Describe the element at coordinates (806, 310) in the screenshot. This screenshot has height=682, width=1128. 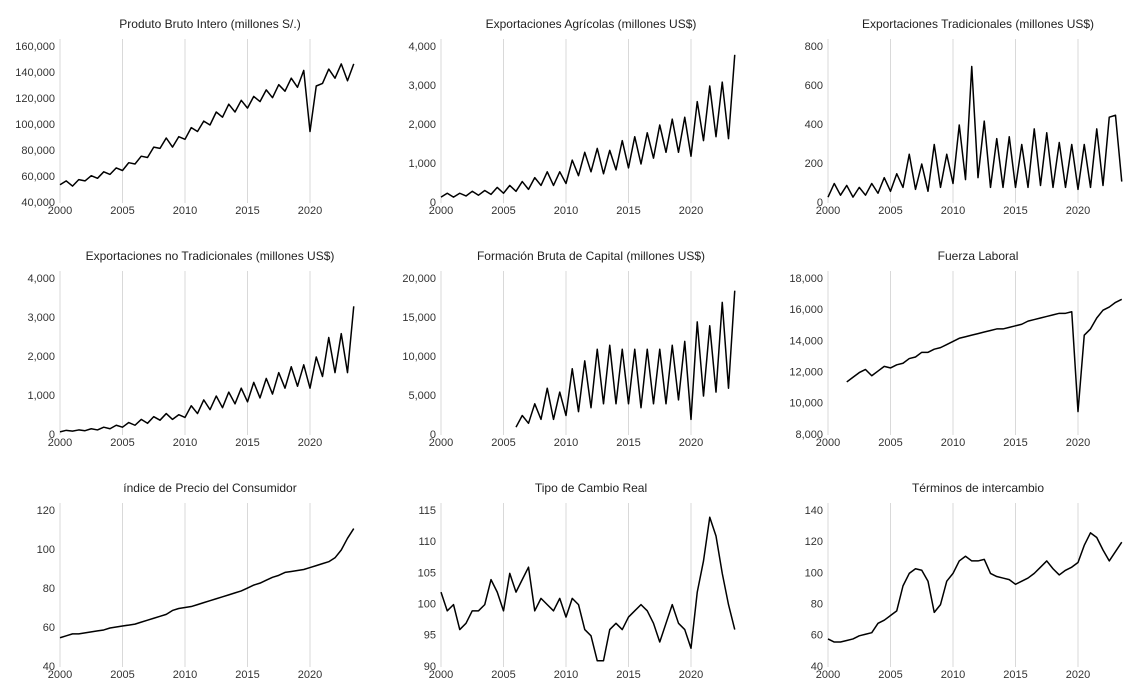
I see `y-tick-label: 16,000` at that location.